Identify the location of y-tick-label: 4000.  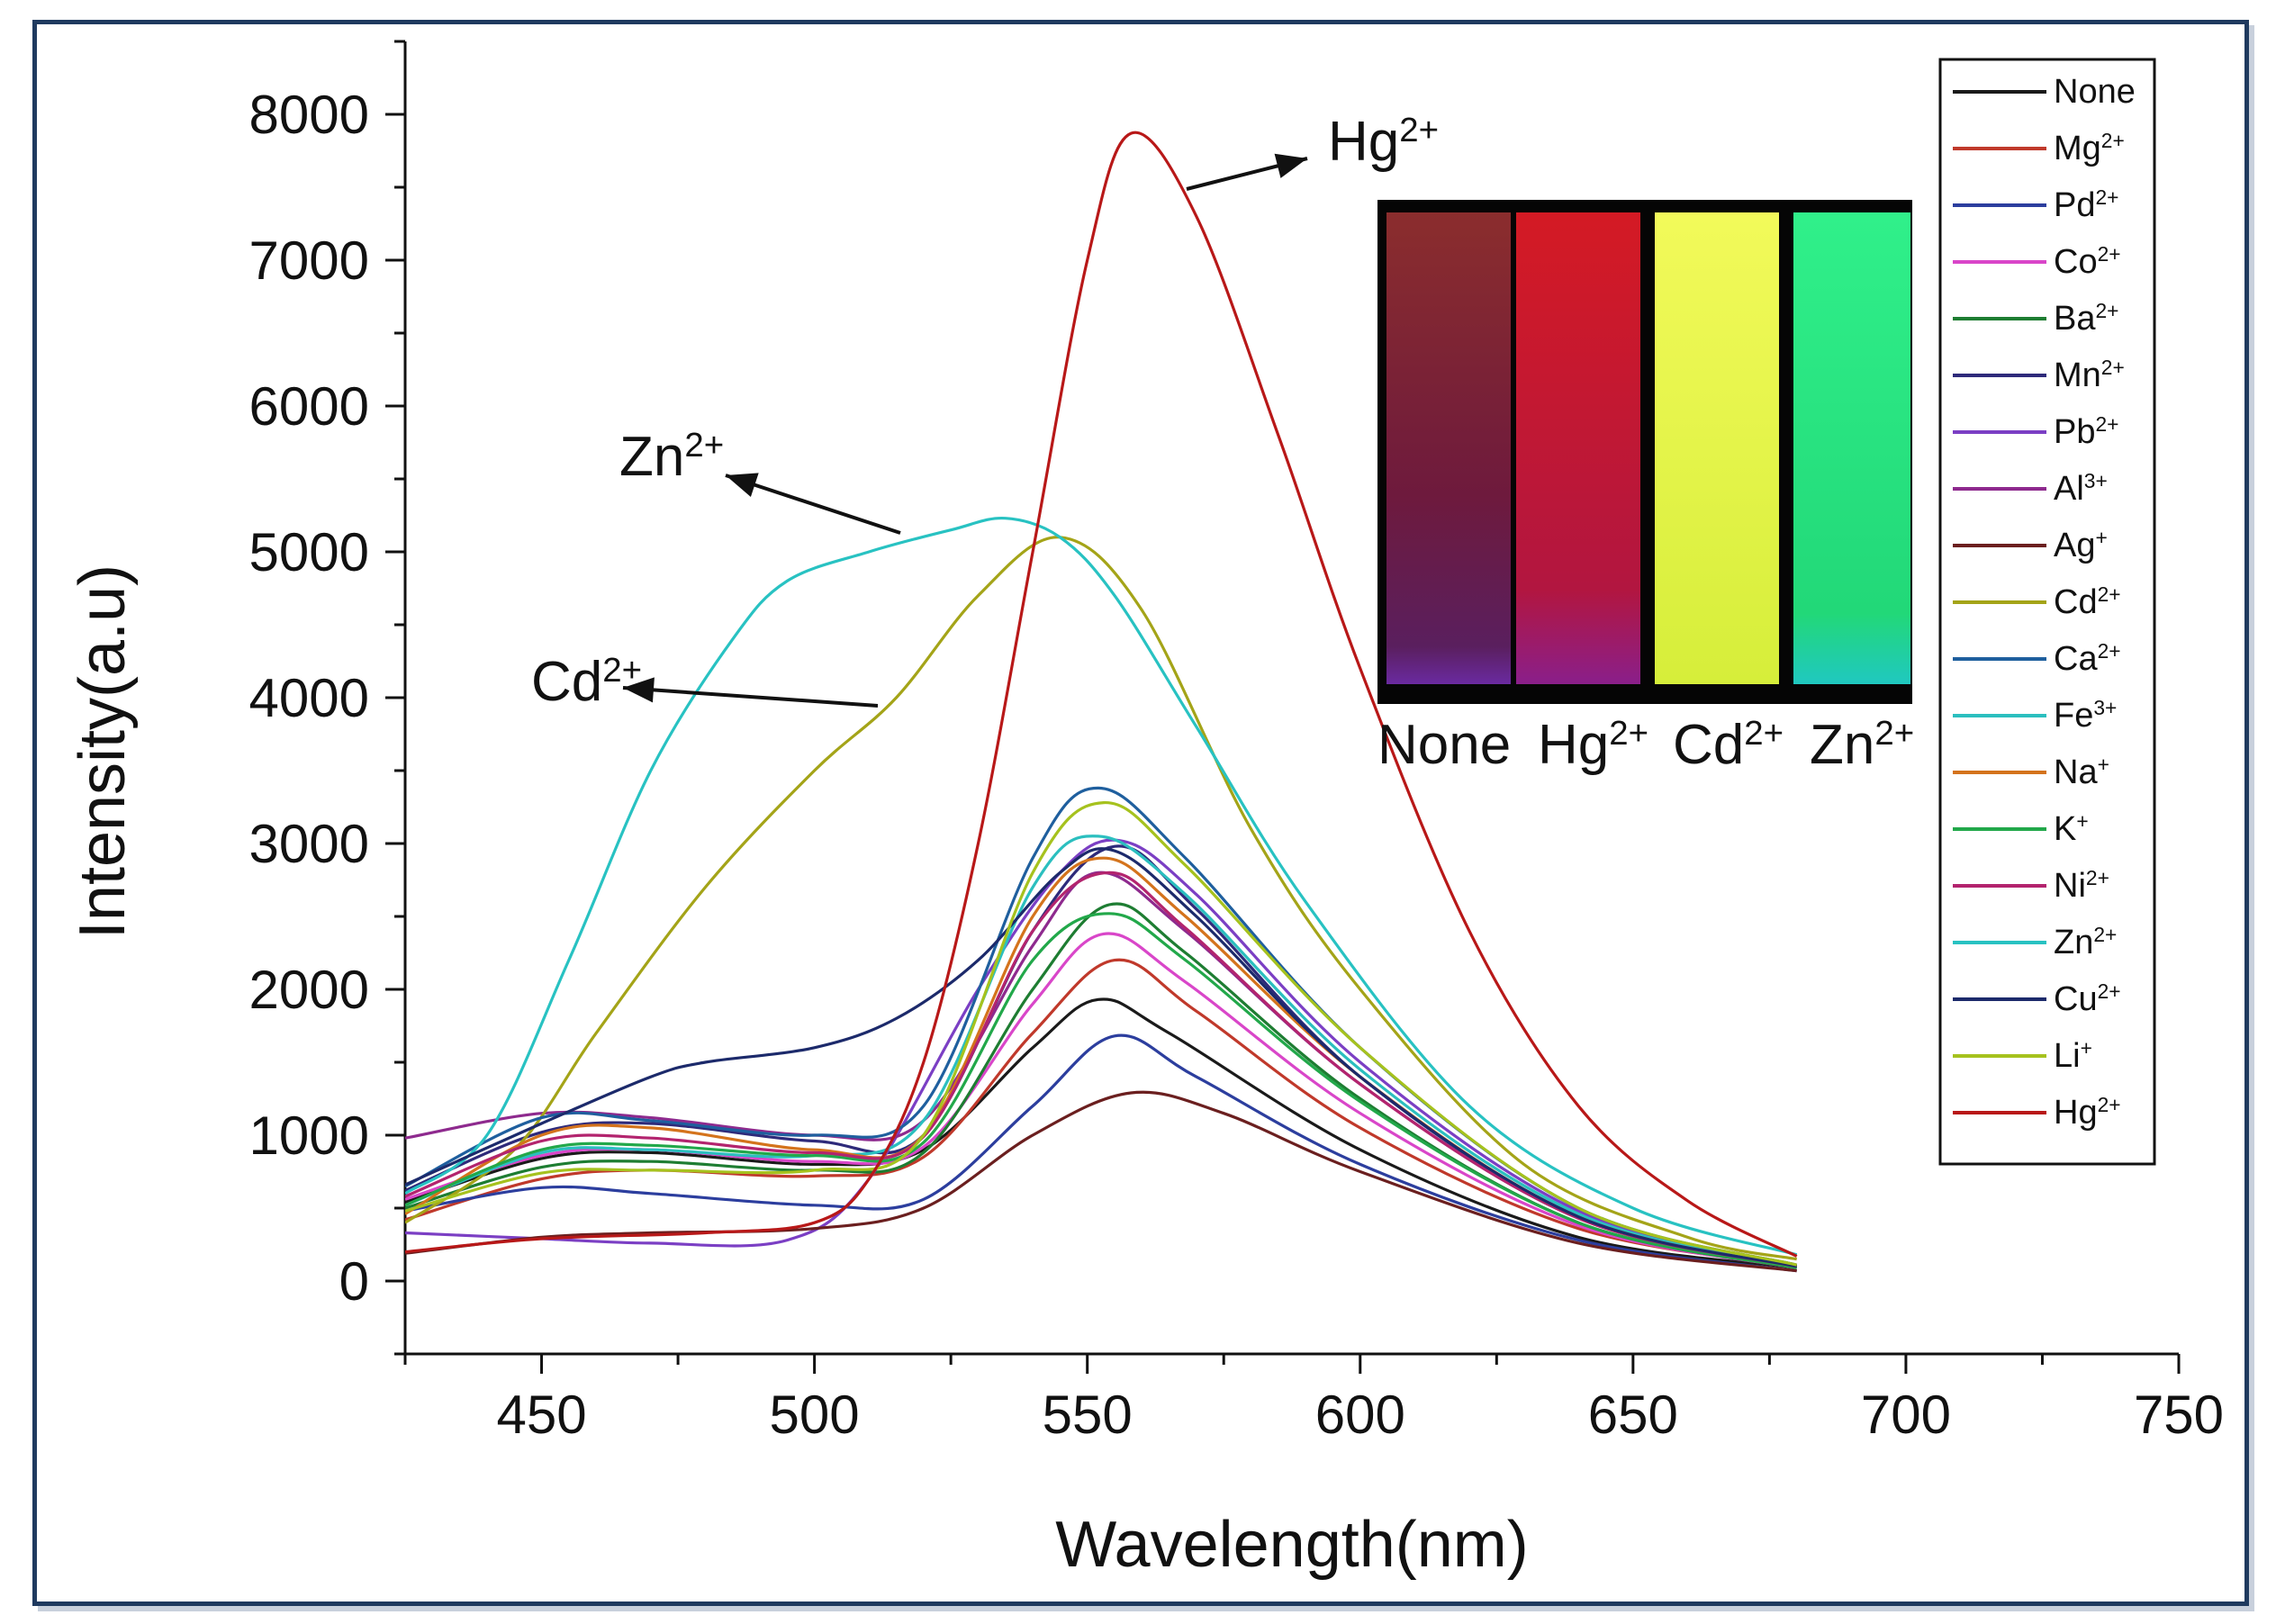
(309, 698).